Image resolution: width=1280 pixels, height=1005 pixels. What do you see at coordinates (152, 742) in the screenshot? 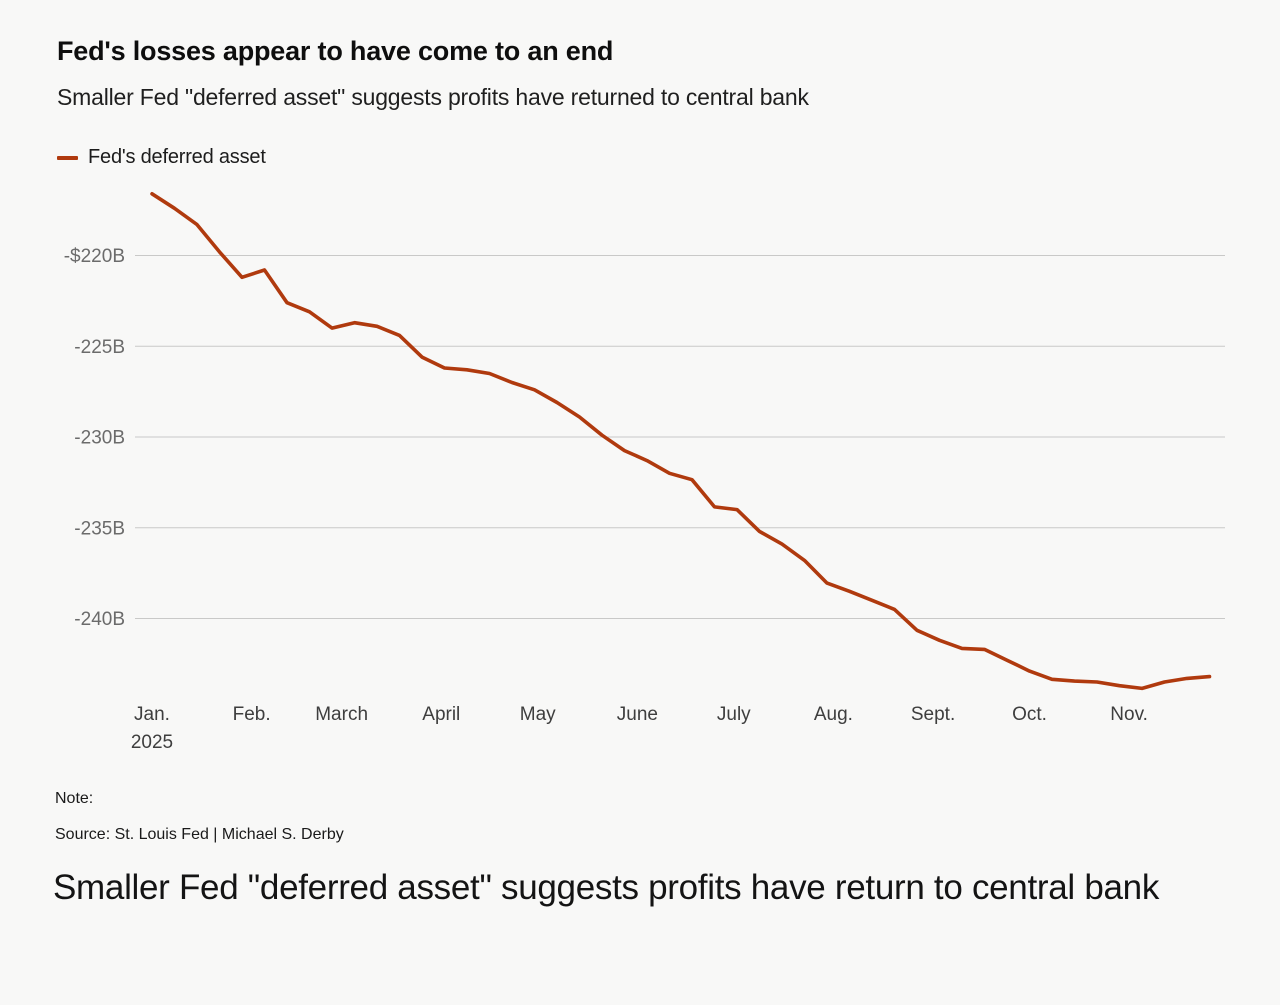
I see `x-axis-tick-sublabel: 2025` at bounding box center [152, 742].